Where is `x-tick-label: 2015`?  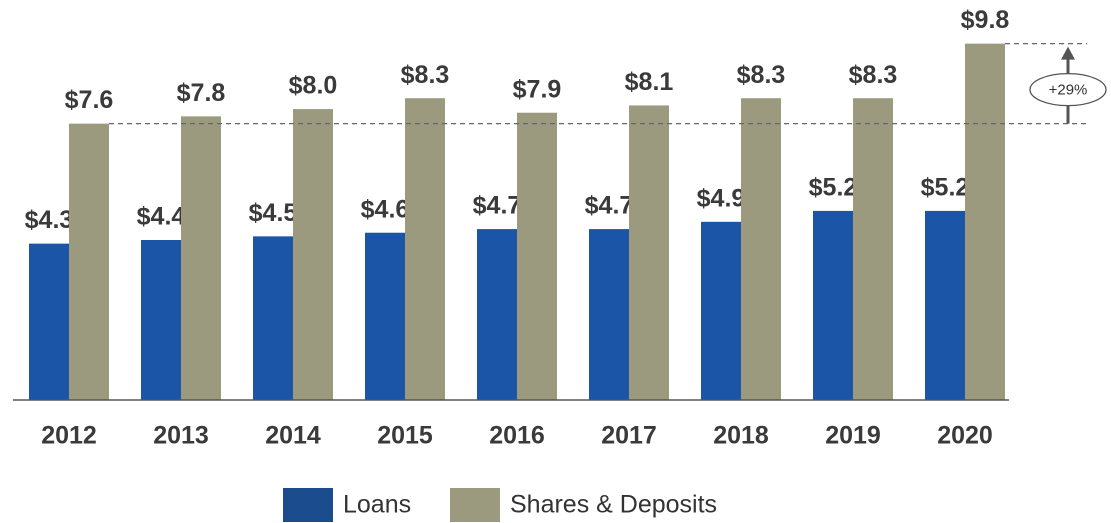 x-tick-label: 2015 is located at coordinates (405, 436).